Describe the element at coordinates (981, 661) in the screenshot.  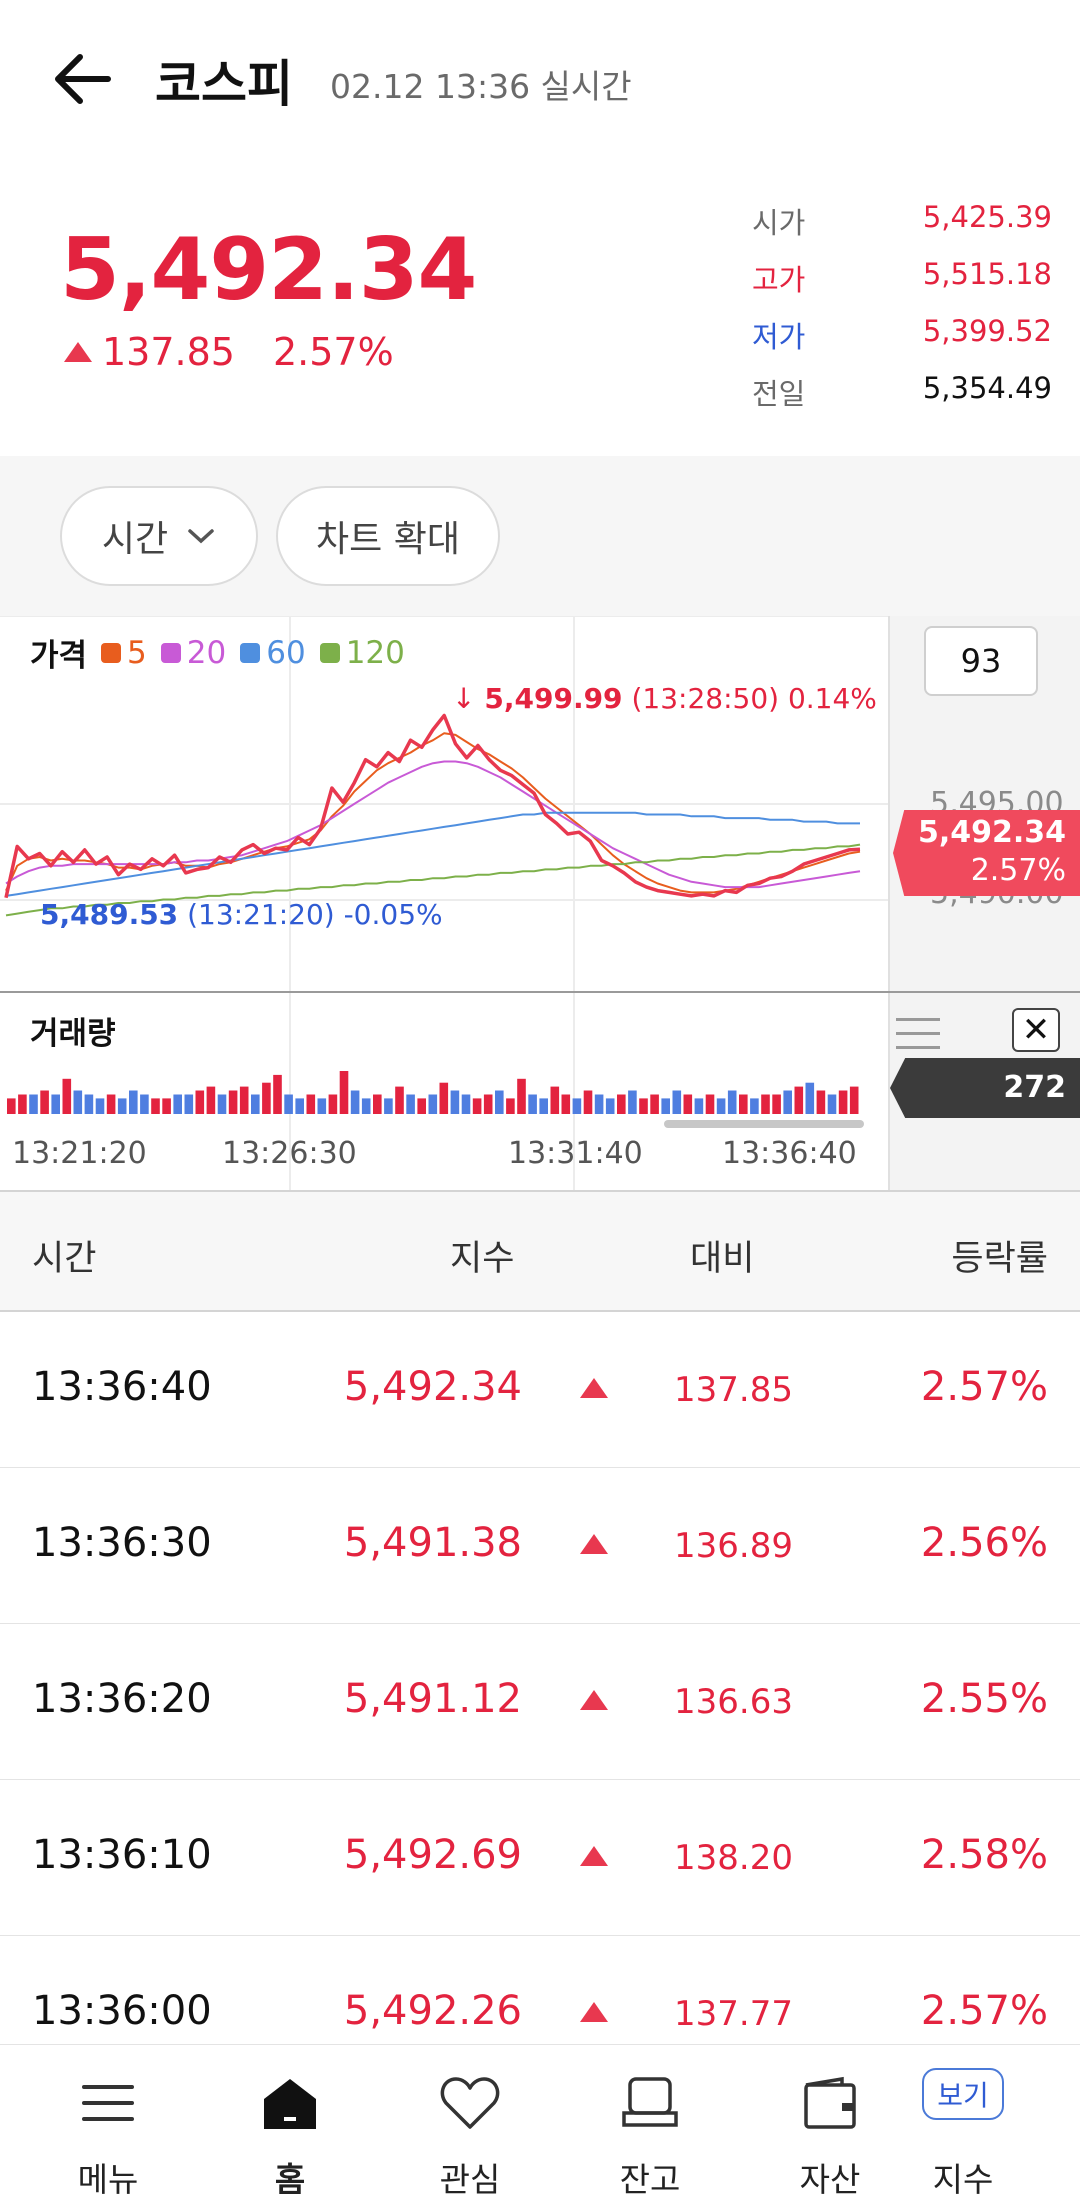
I see `candle-count-box: 93` at that location.